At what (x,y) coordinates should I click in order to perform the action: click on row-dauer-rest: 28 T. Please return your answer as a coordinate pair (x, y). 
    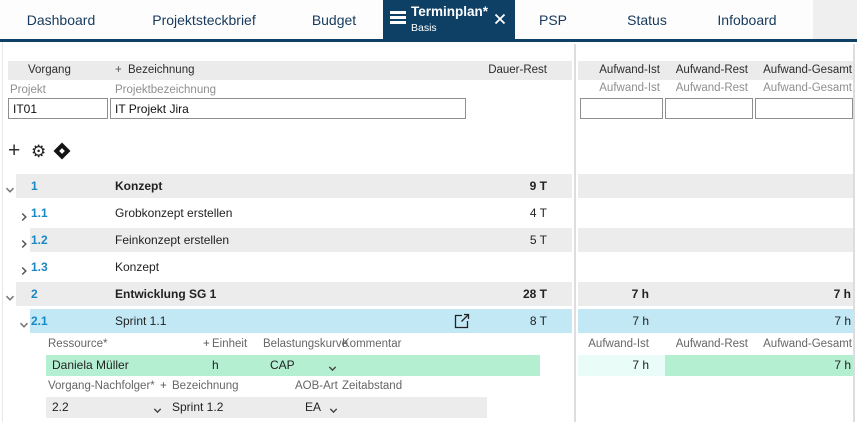
    Looking at the image, I should click on (534, 294).